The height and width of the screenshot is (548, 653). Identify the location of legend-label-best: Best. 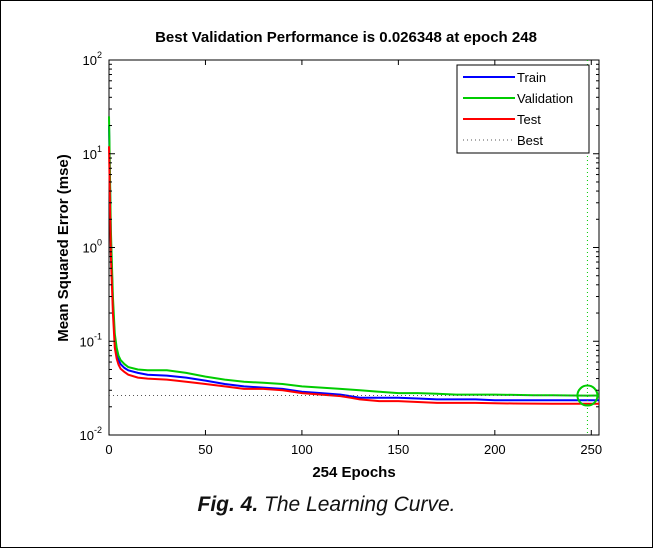
(530, 140).